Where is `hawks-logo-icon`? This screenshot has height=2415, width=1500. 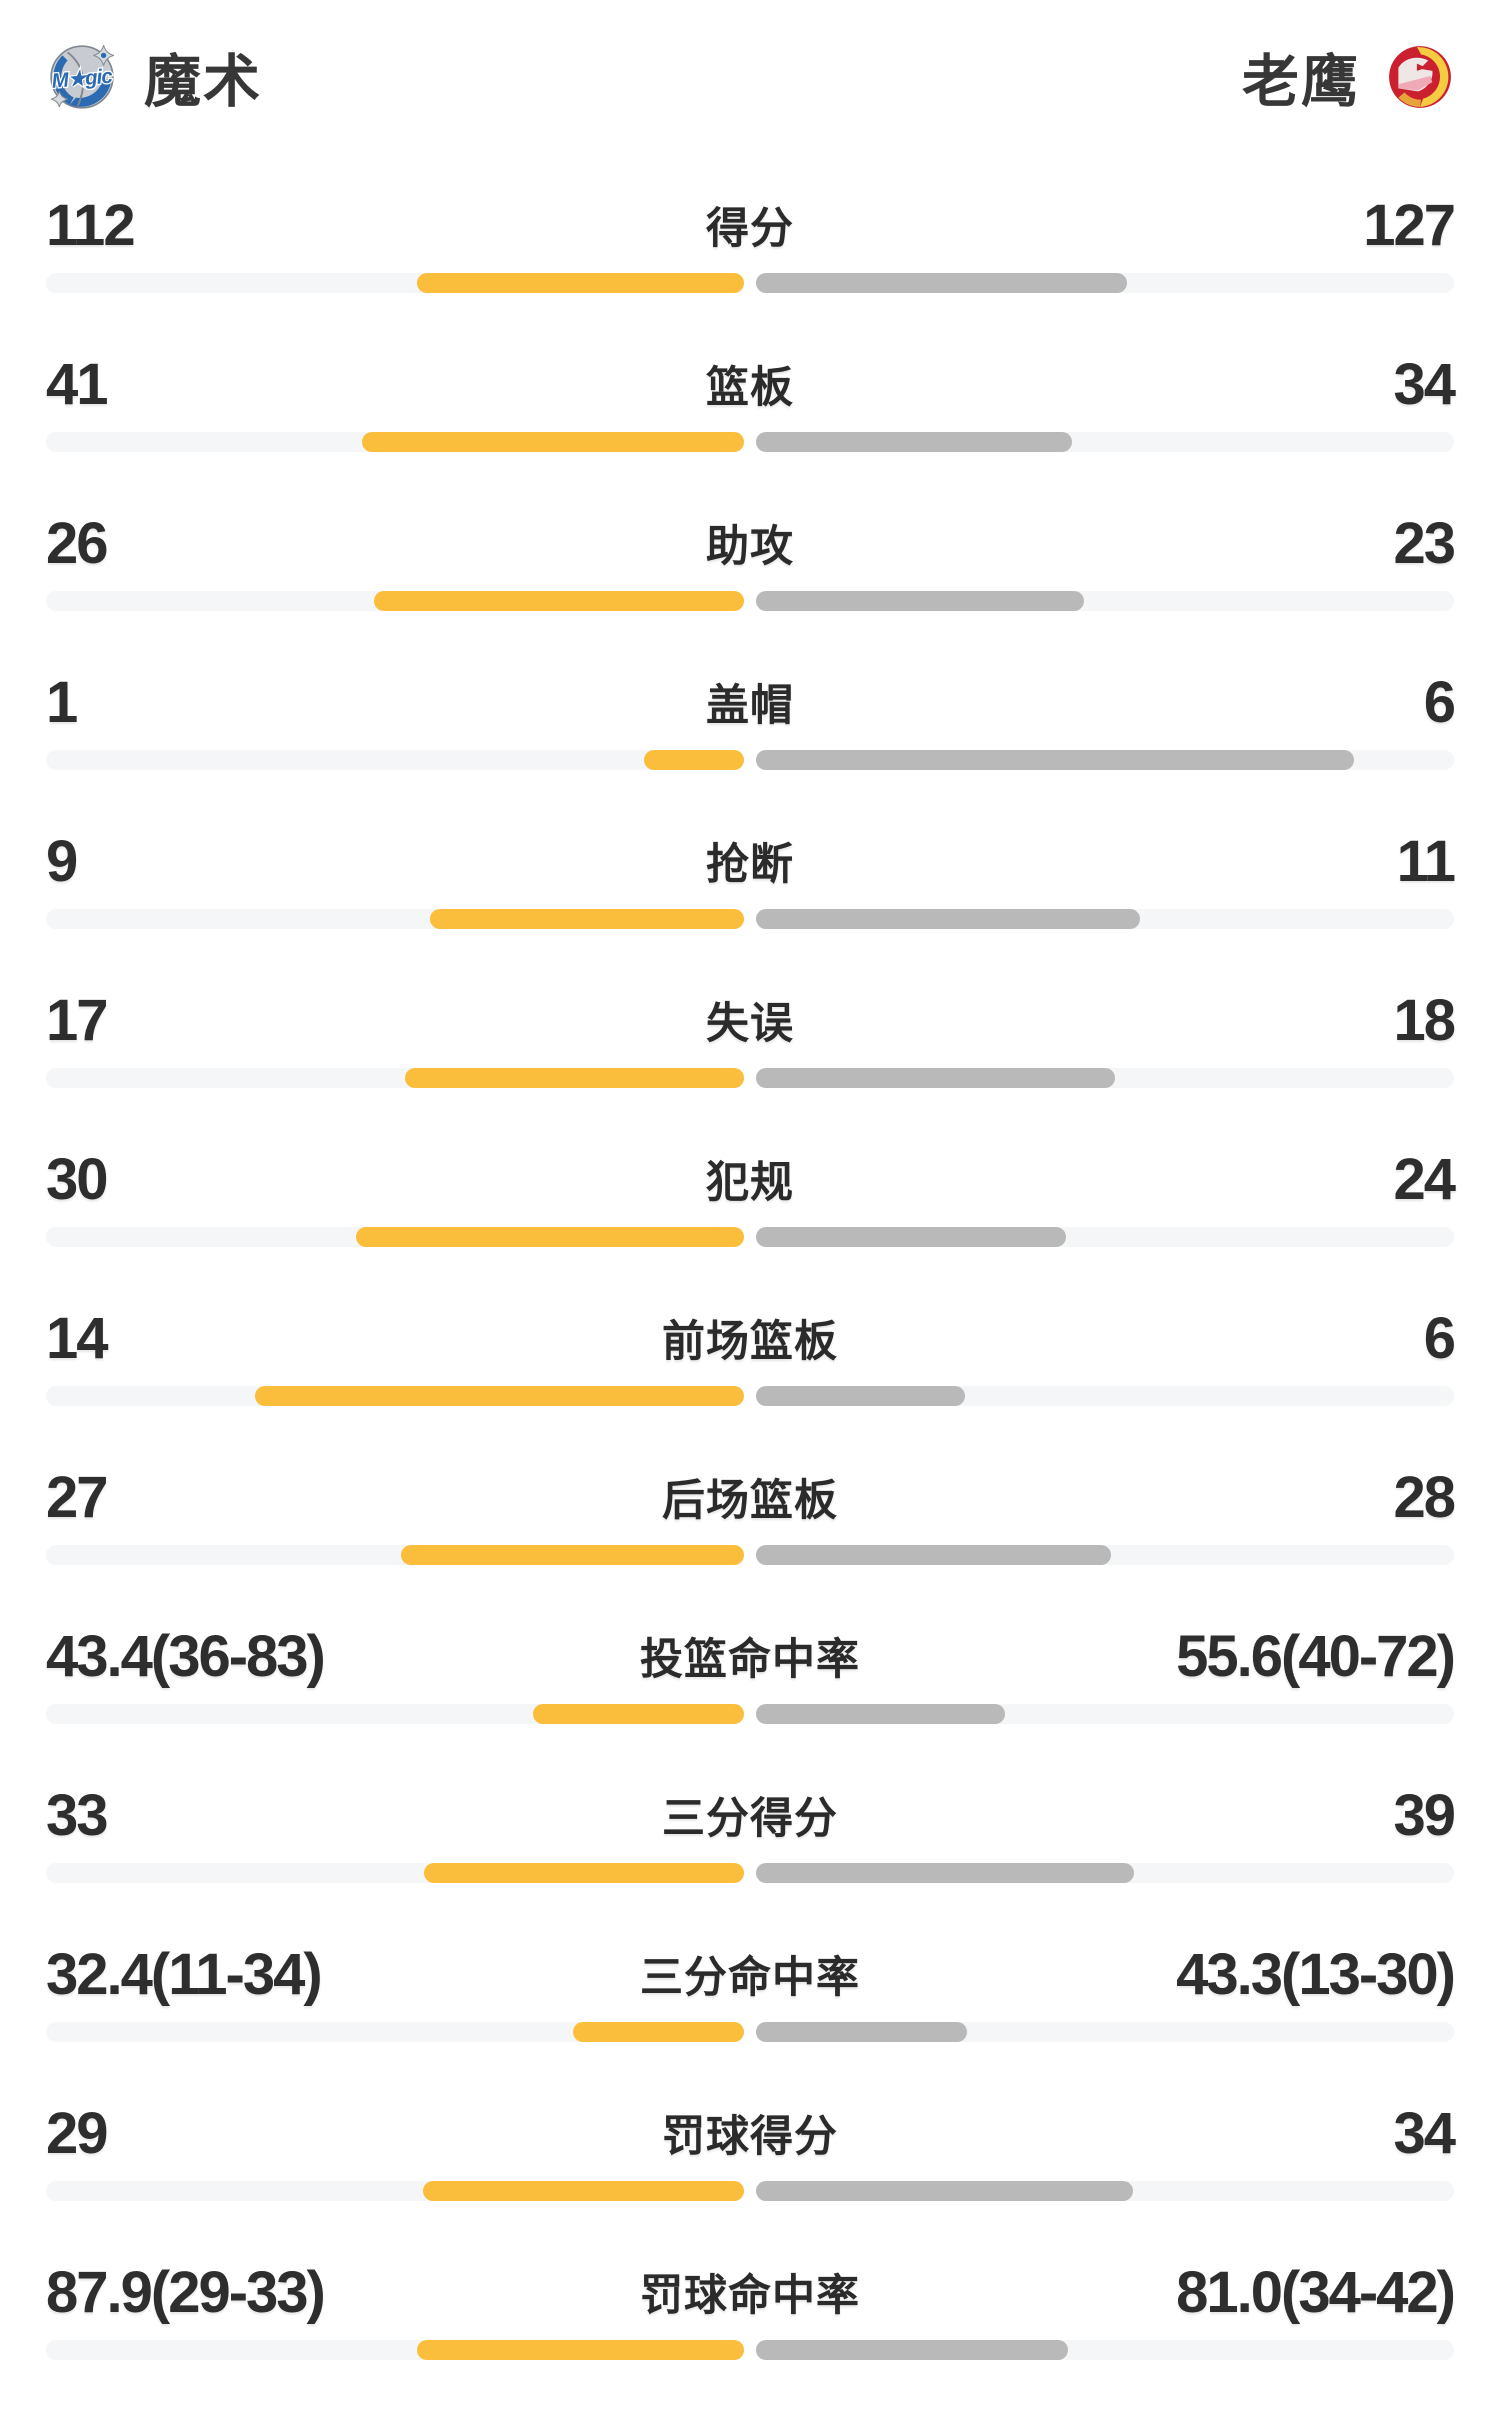 hawks-logo-icon is located at coordinates (1420, 77).